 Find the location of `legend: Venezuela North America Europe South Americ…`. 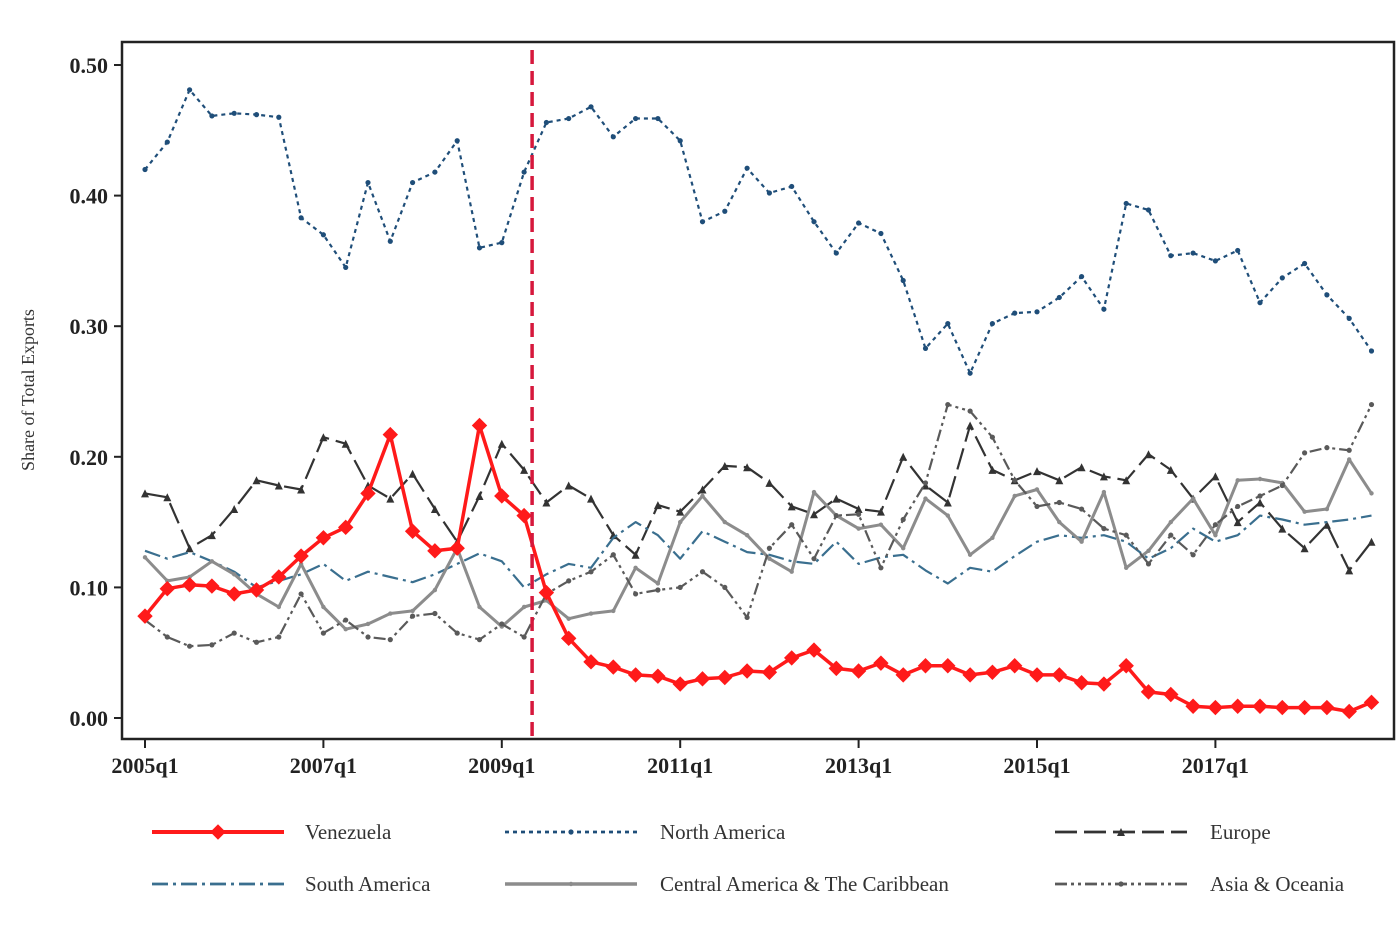

legend: Venezuela North America Europe South Americ… is located at coordinates (748, 858).